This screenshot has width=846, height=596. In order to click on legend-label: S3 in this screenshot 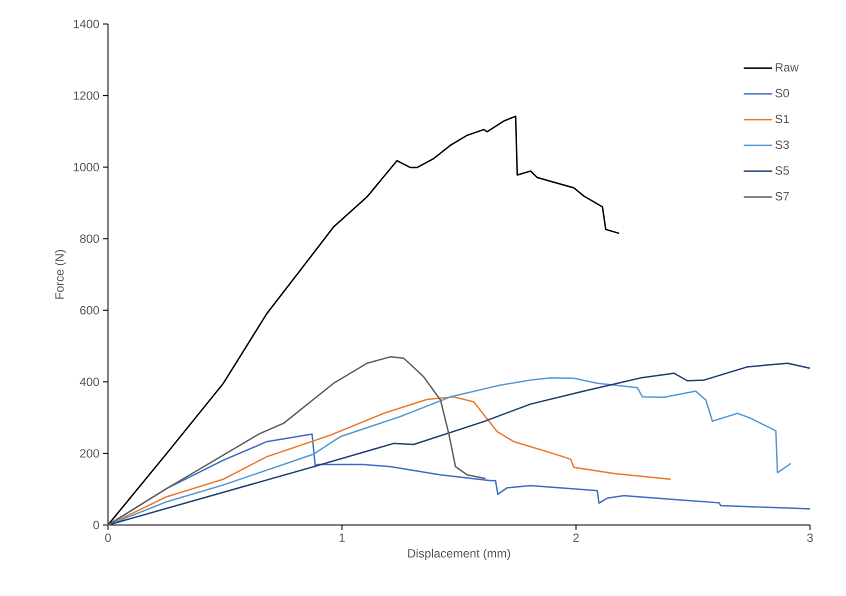, I will do `click(782, 144)`.